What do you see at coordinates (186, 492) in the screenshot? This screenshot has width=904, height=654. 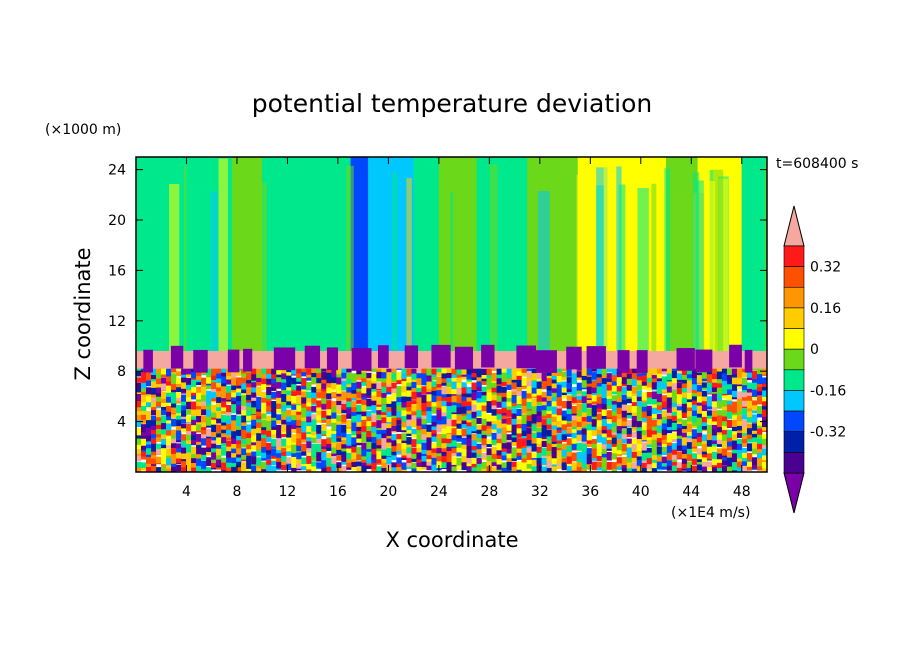 I see `x-tick-label: 4` at bounding box center [186, 492].